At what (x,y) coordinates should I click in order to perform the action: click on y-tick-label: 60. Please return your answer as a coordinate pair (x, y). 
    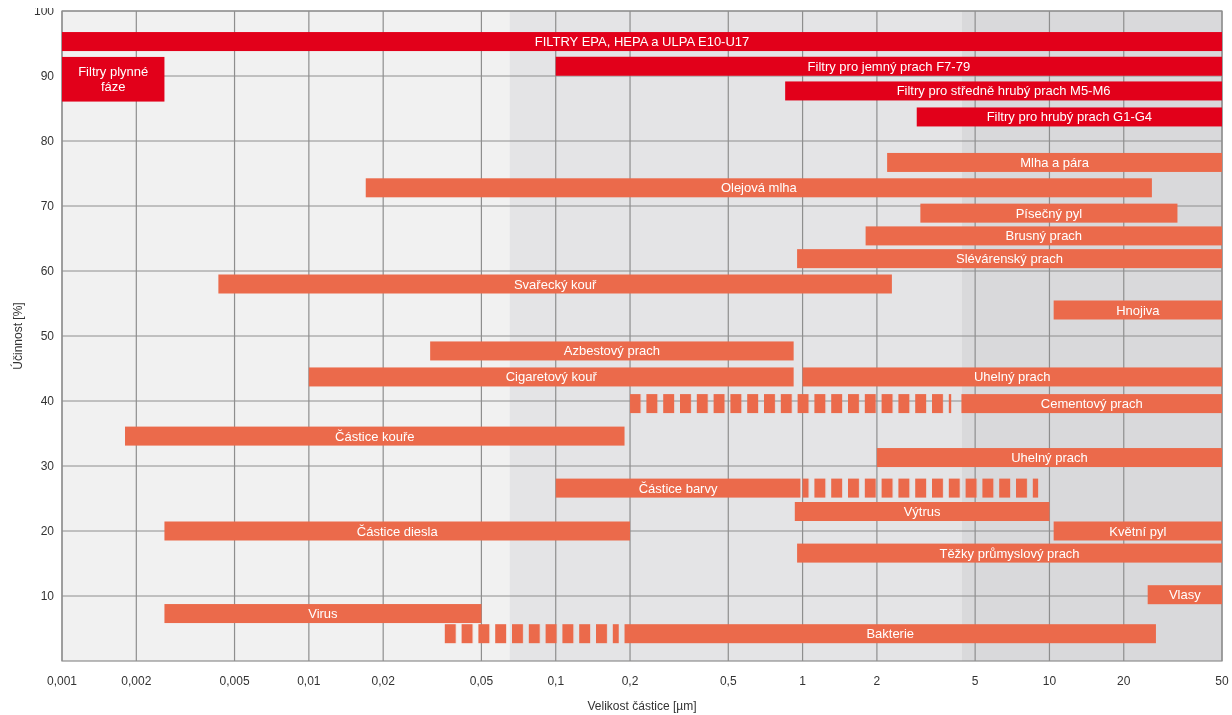
    Looking at the image, I should click on (47, 271).